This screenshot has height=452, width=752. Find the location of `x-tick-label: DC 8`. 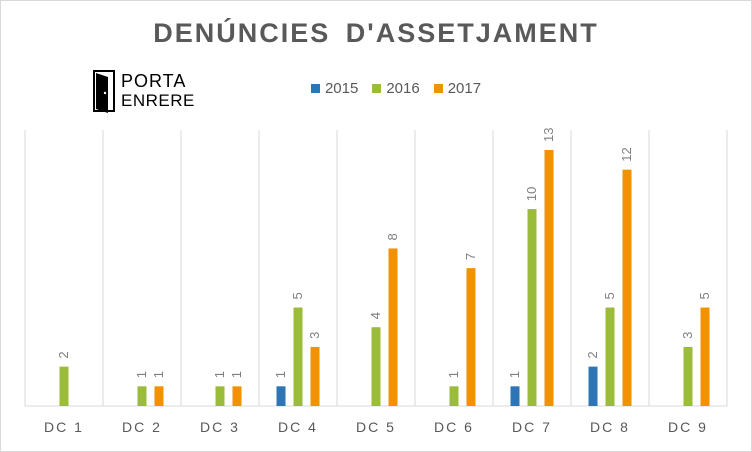

x-tick-label: DC 8 is located at coordinates (610, 427).